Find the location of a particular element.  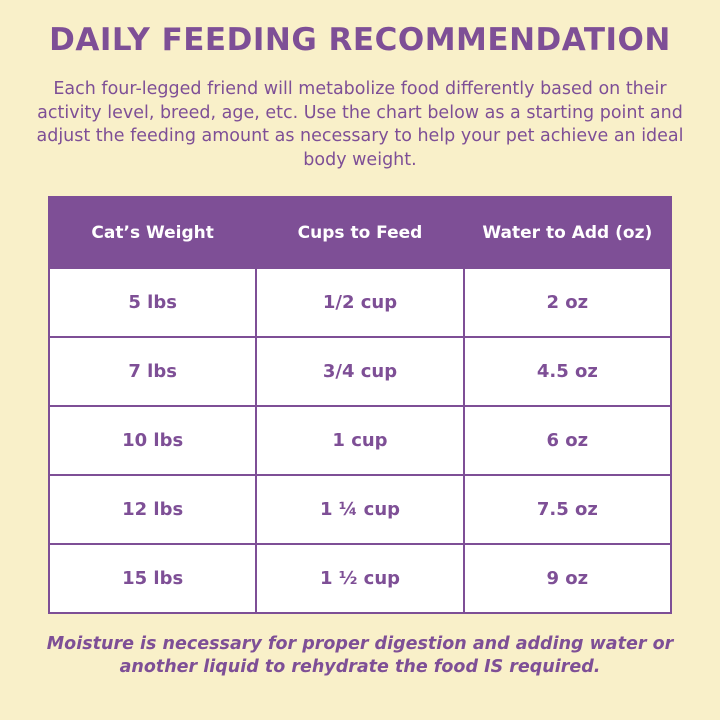

cell-weight: 10 lbs is located at coordinates (152, 440).